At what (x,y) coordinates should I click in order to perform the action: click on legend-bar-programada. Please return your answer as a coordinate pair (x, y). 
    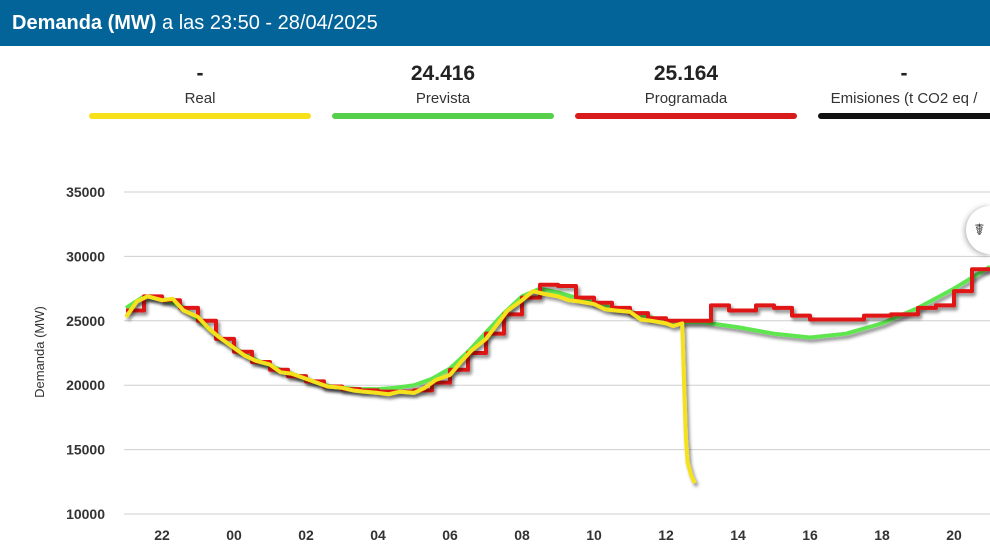
    Looking at the image, I should click on (686, 116).